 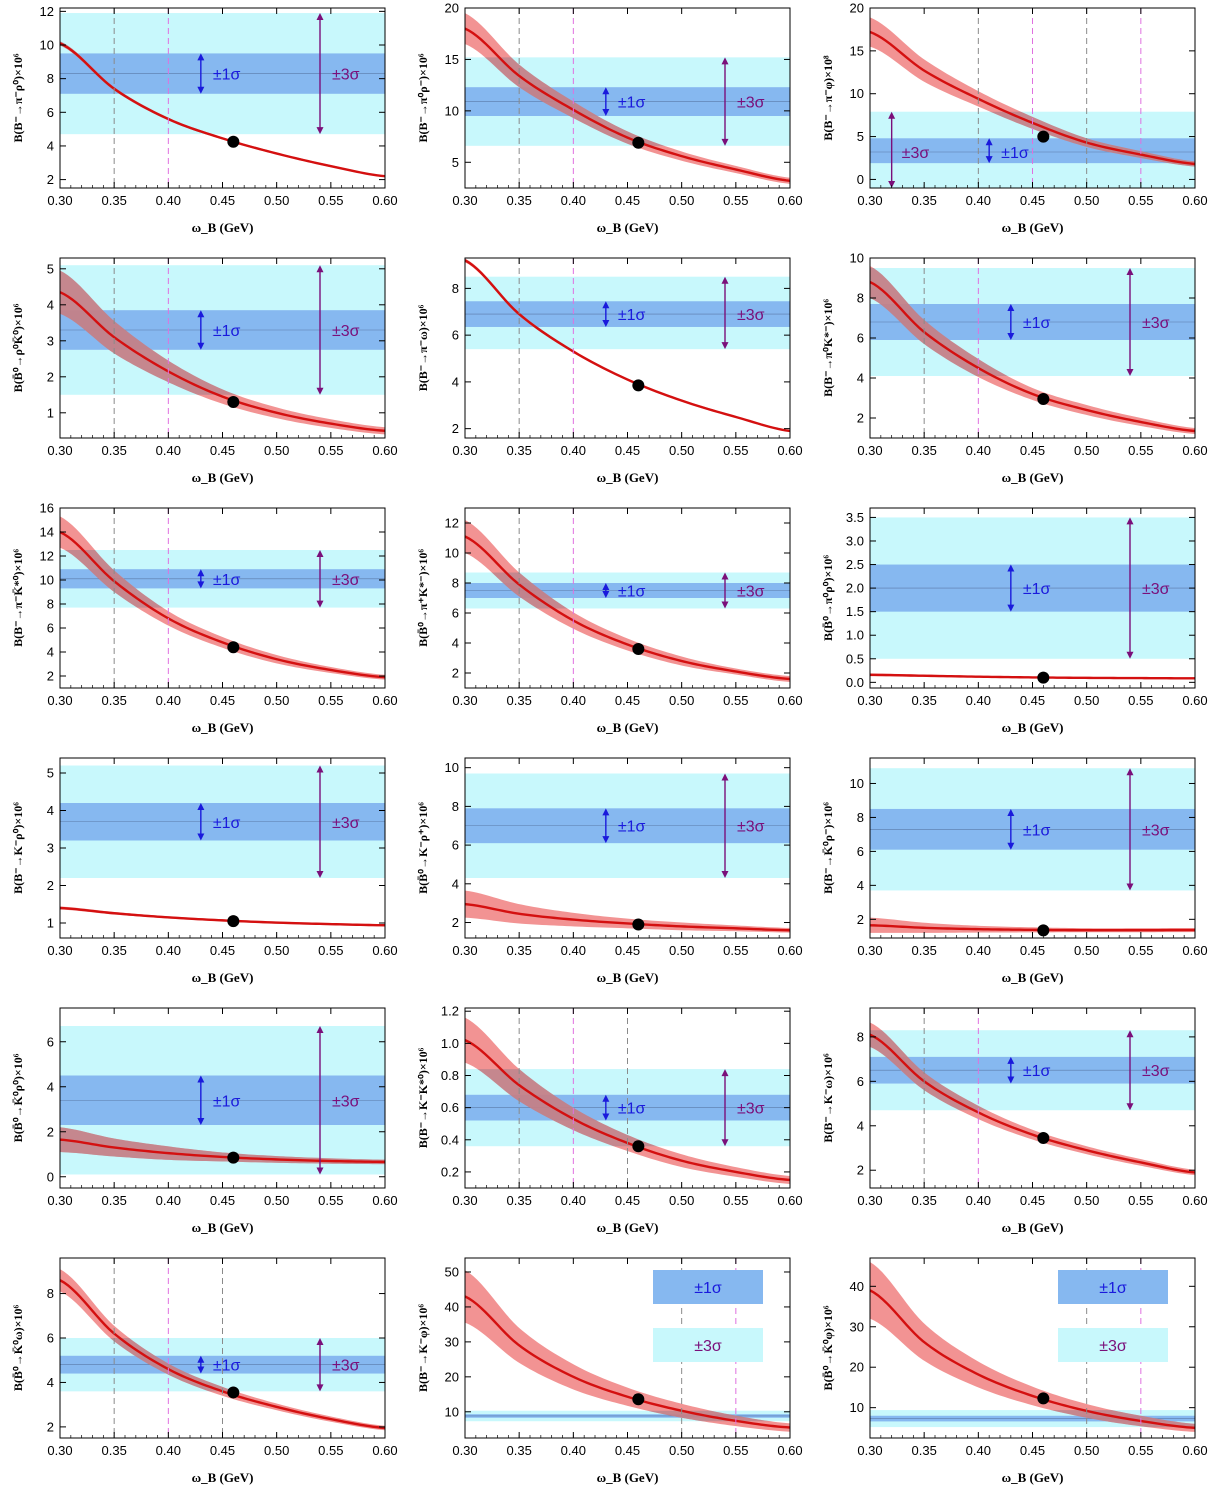 What do you see at coordinates (278, 330) in the screenshot?
I see `sigma-legend: ±1σ ±3σ` at bounding box center [278, 330].